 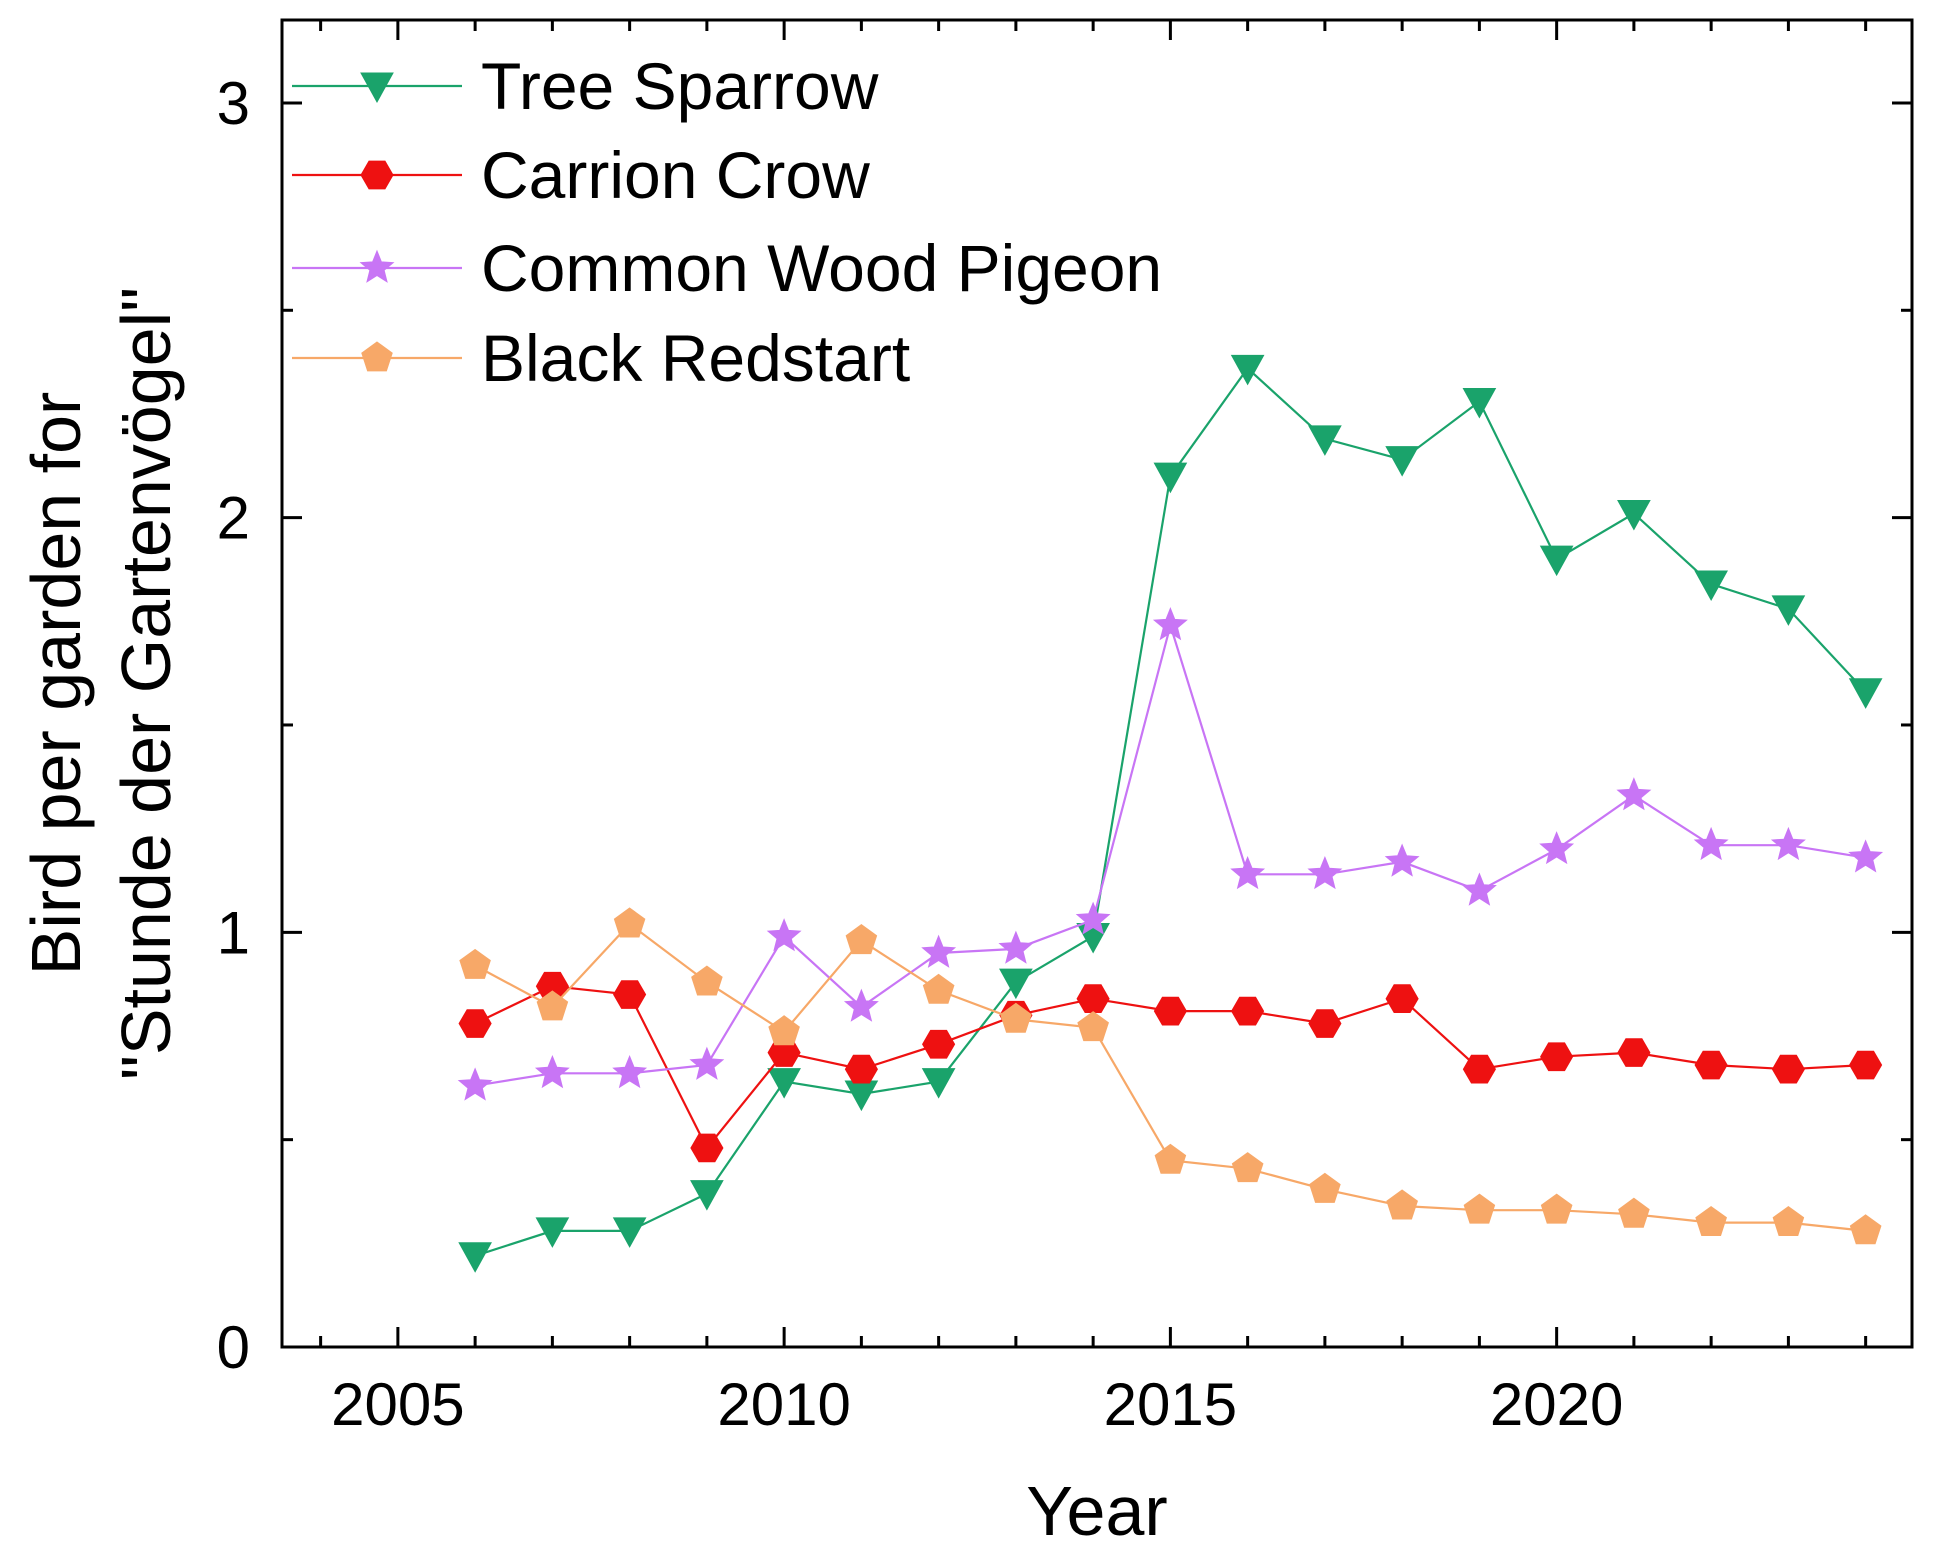 What do you see at coordinates (233, 1347) in the screenshot?
I see `y-tick-label: 0` at bounding box center [233, 1347].